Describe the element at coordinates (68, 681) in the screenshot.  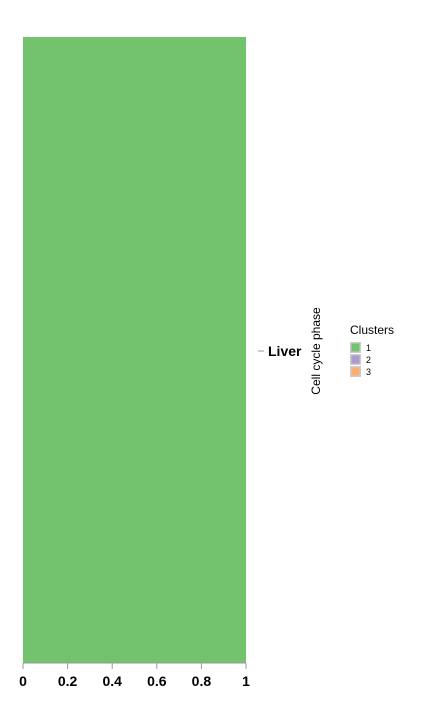
I see `x-tick-label: 0.2` at that location.